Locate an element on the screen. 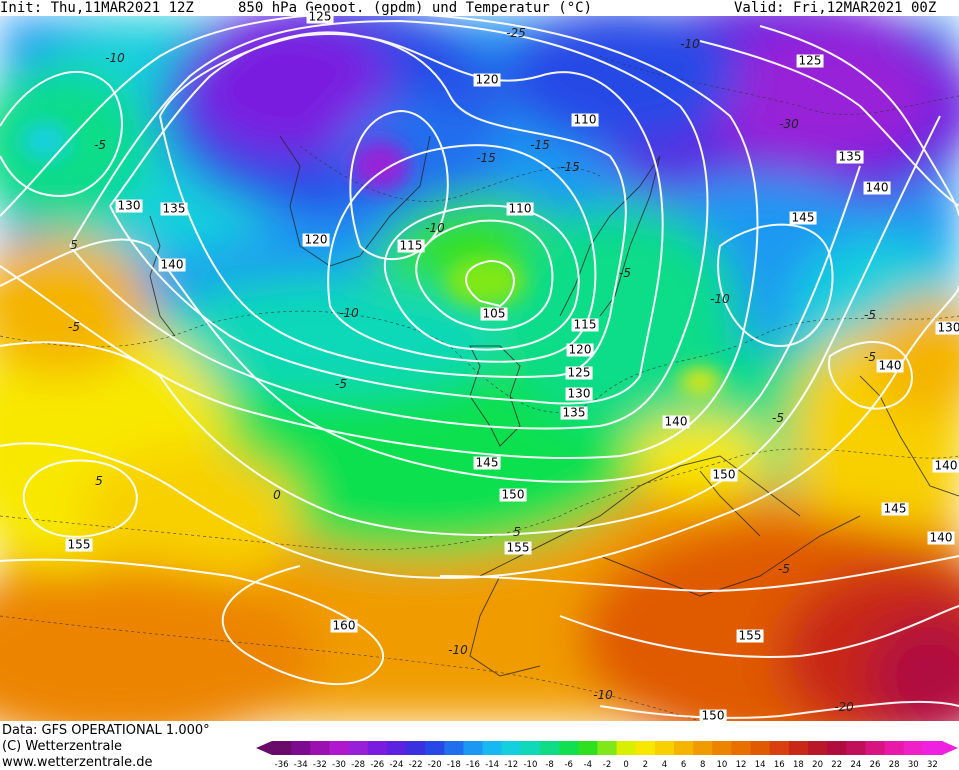 The width and height of the screenshot is (959, 770). colorbar-tick-label: 32 is located at coordinates (932, 765).